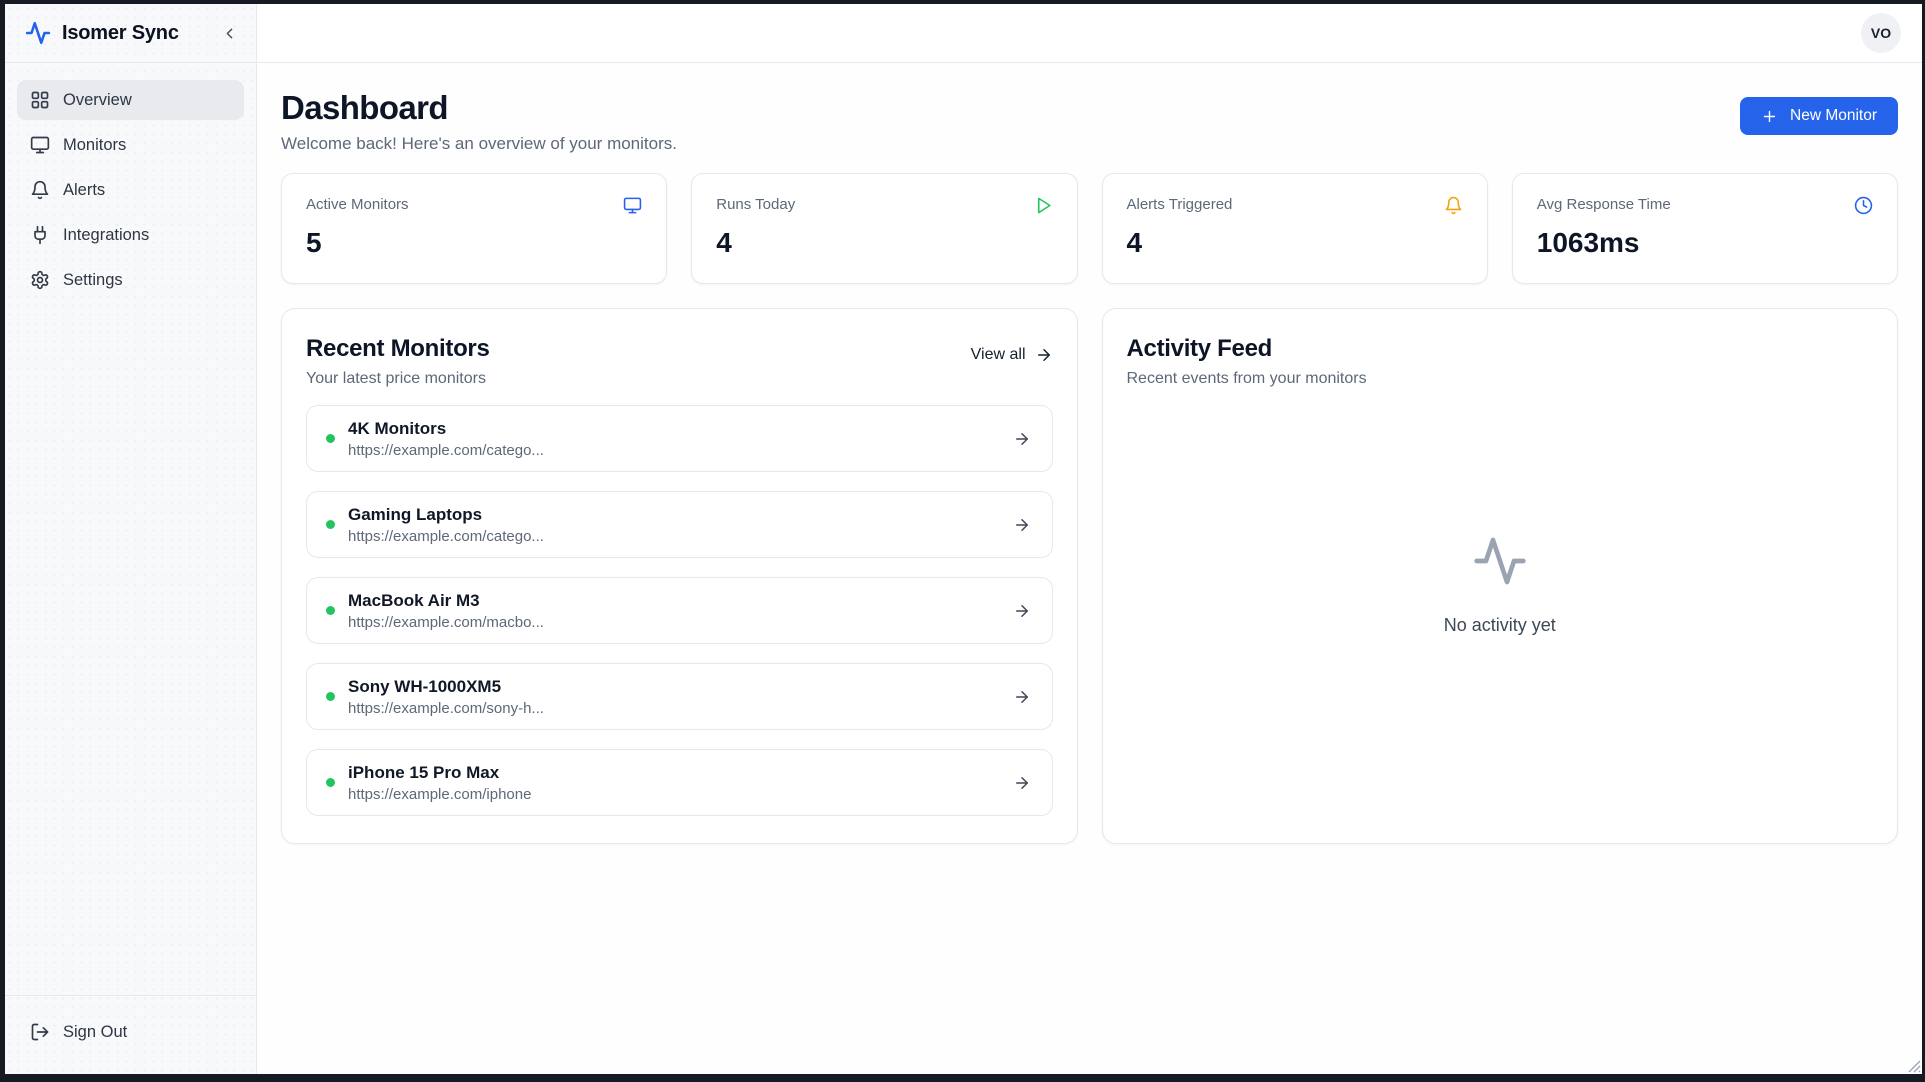 The image size is (1925, 1082). What do you see at coordinates (1833, 115) in the screenshot?
I see `new-monitor-label: New Monitor` at bounding box center [1833, 115].